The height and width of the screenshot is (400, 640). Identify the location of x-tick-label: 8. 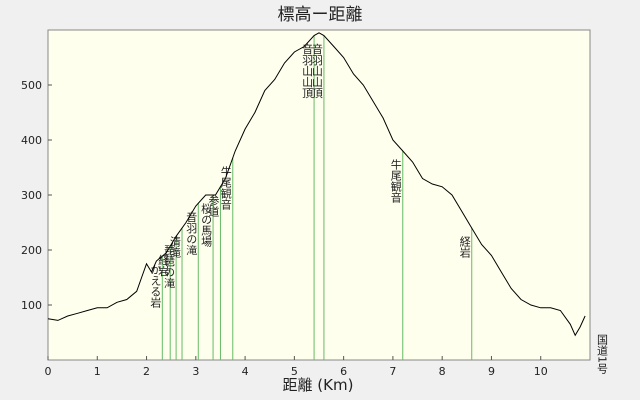
(442, 371).